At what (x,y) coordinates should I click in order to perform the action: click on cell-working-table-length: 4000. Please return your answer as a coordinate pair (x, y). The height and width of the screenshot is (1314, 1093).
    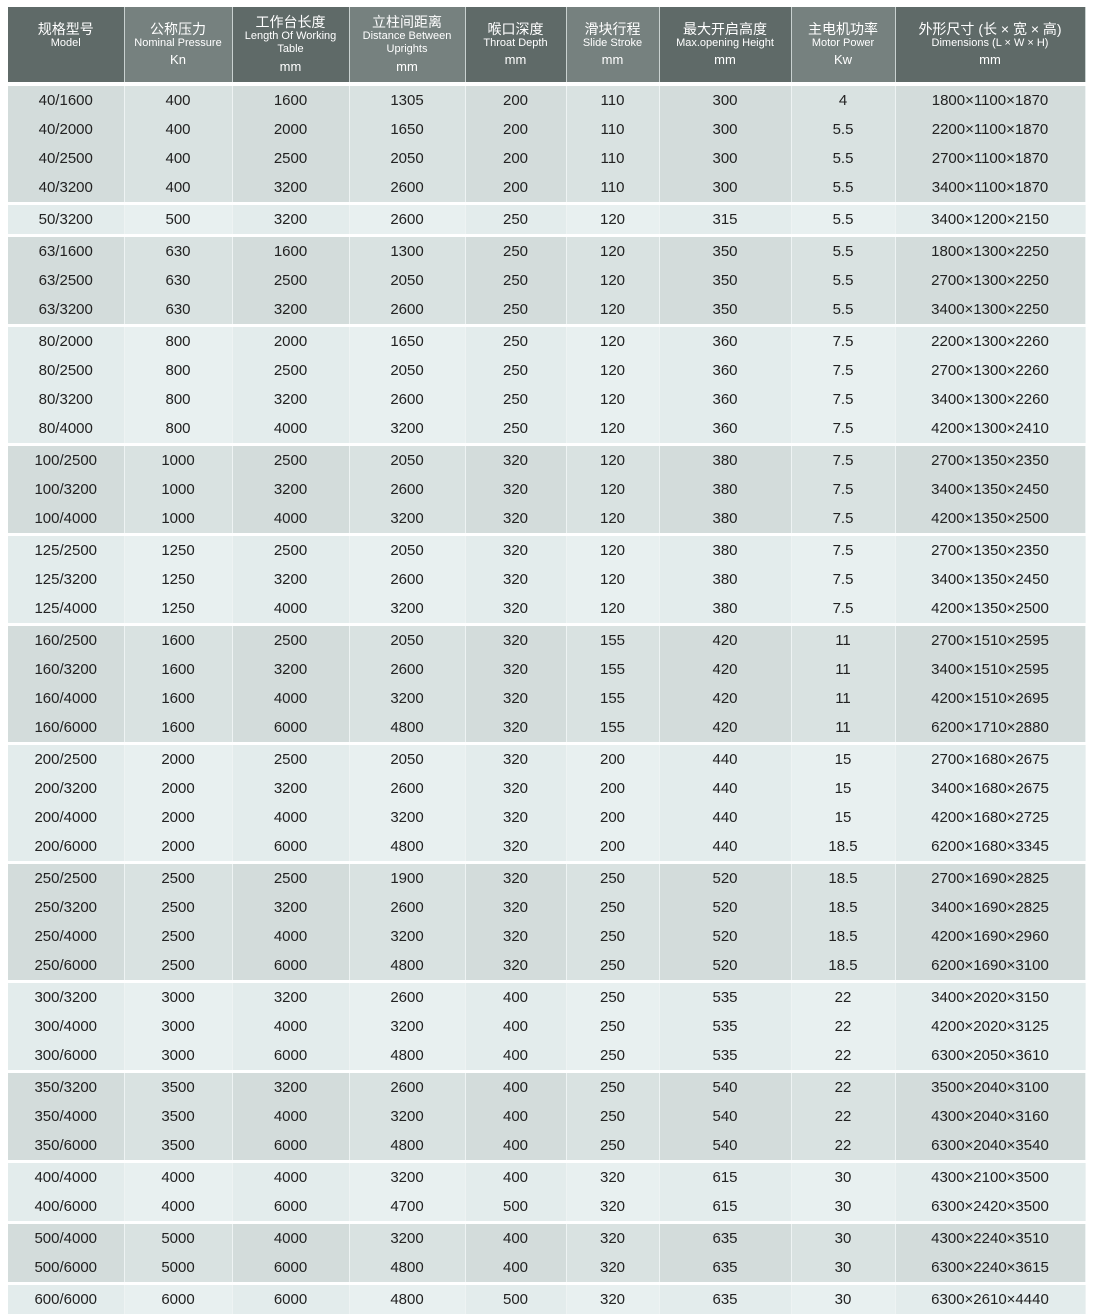
    Looking at the image, I should click on (290, 429).